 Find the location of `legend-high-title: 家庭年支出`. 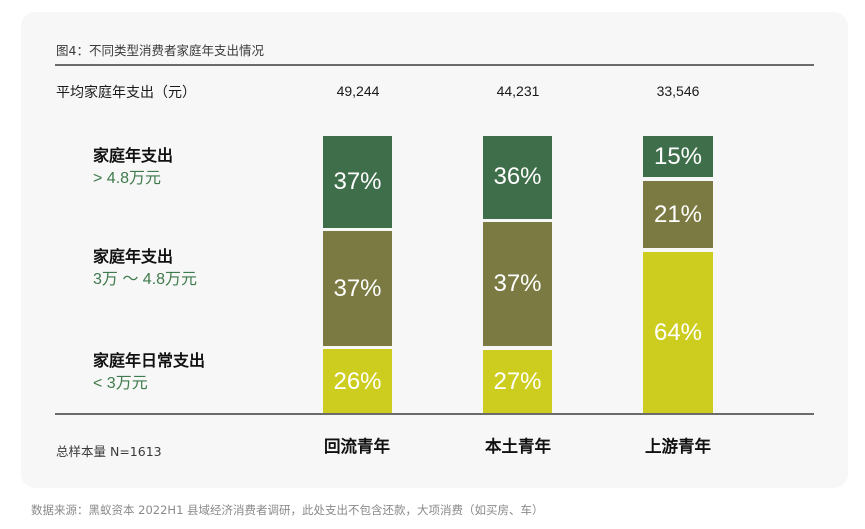

legend-high-title: 家庭年支出 is located at coordinates (133, 155).